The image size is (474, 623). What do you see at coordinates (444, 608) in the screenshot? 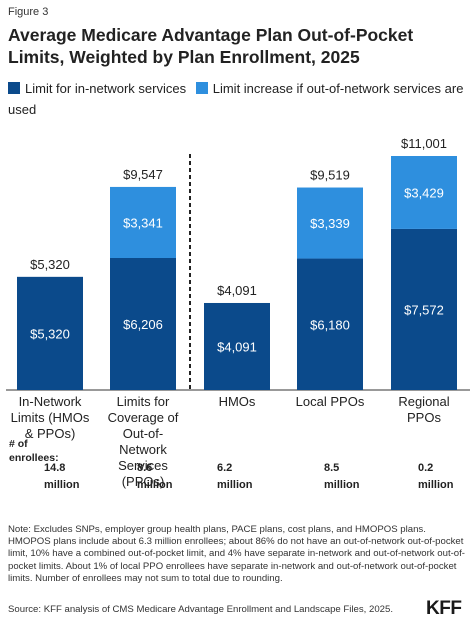
I see `kff-logo: KFF` at bounding box center [444, 608].